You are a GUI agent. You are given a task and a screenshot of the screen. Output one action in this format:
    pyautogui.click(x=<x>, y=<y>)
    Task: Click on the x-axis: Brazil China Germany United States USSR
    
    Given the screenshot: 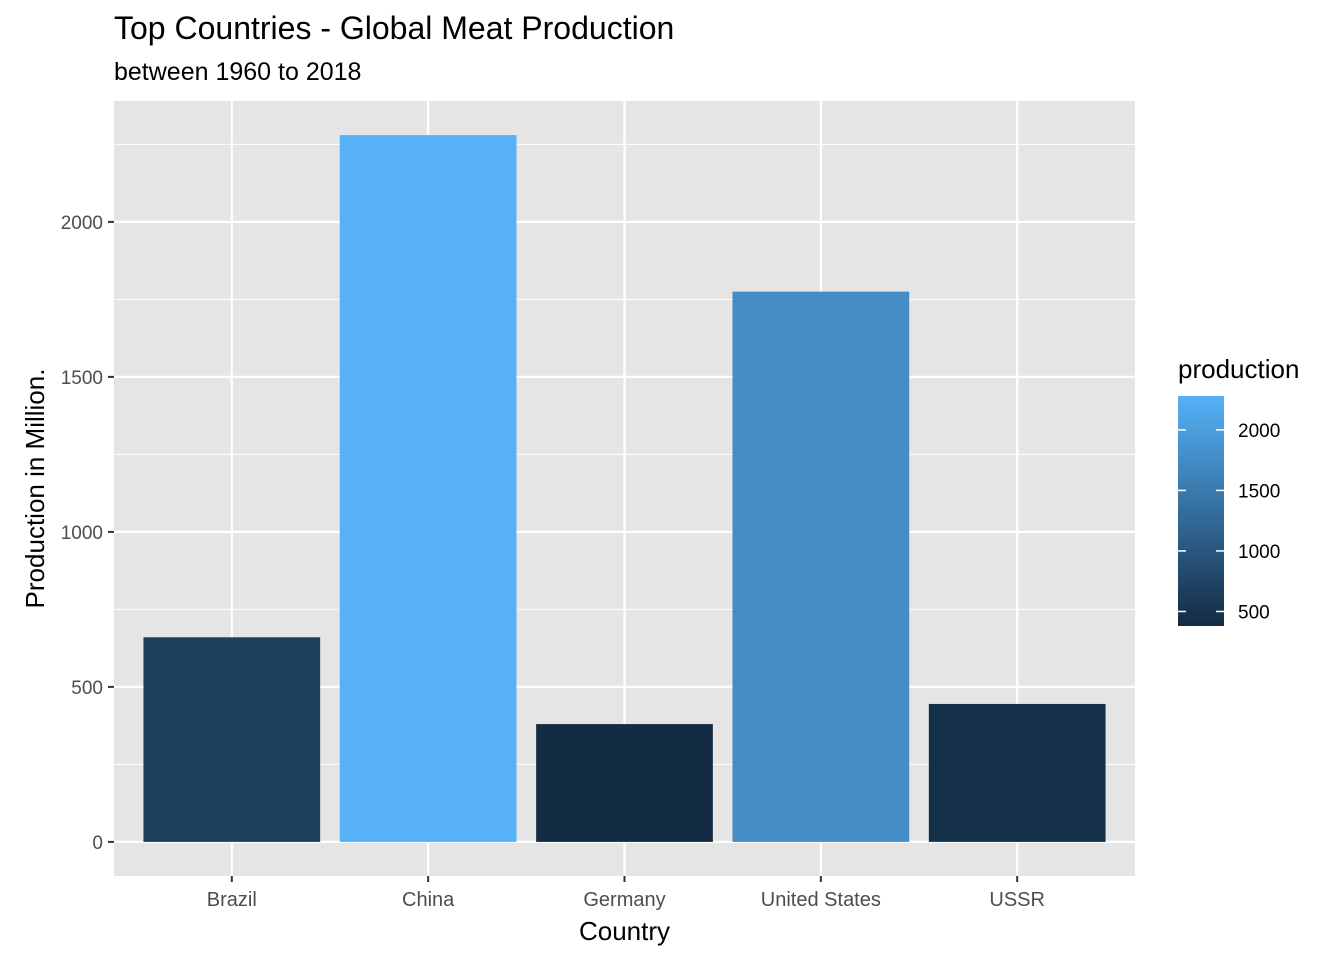 What is the action you would take?
    pyautogui.click(x=626, y=893)
    